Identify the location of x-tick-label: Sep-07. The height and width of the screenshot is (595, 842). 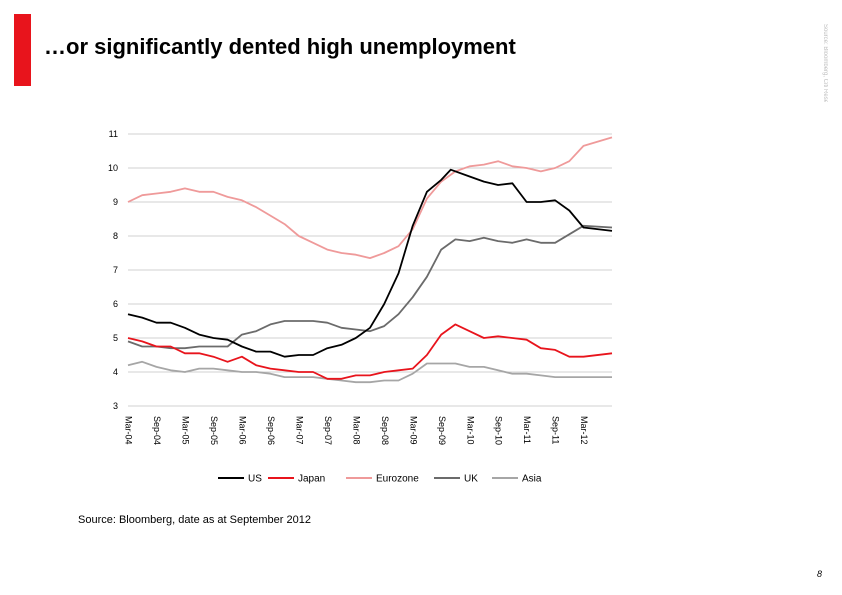
(328, 430).